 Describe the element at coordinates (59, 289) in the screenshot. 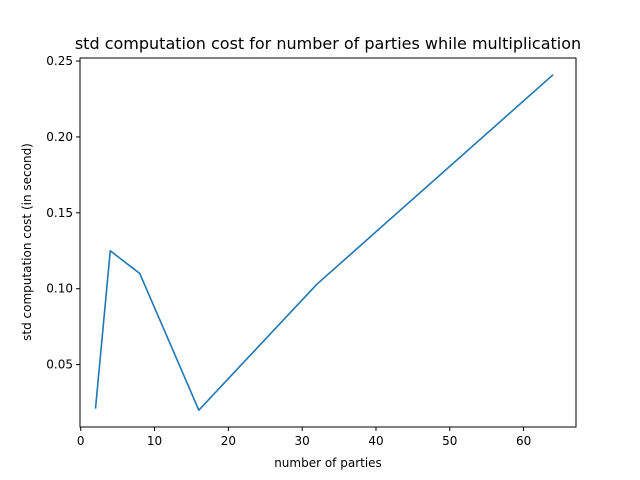

I see `y-tick-label: 0.10` at that location.